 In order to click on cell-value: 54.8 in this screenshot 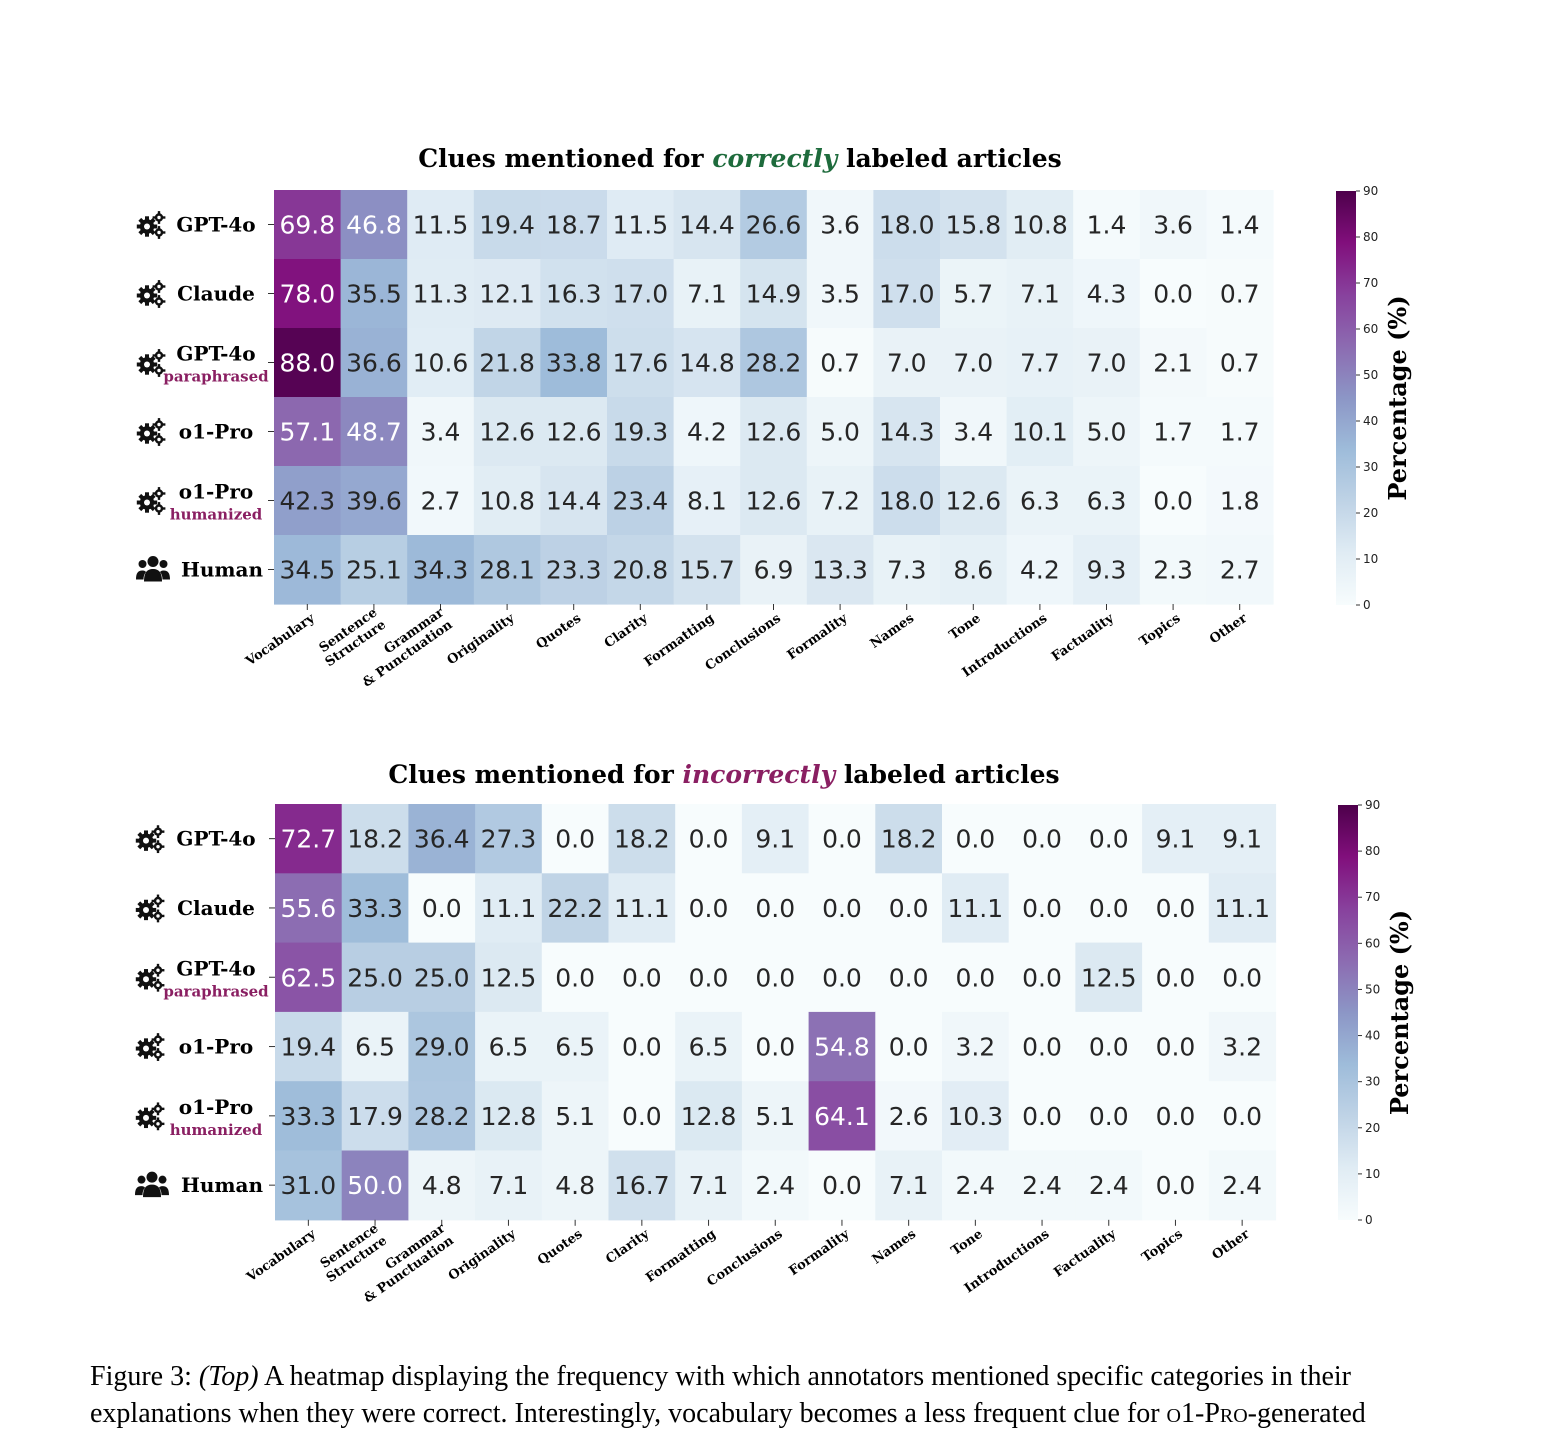, I will do `click(842, 1047)`.